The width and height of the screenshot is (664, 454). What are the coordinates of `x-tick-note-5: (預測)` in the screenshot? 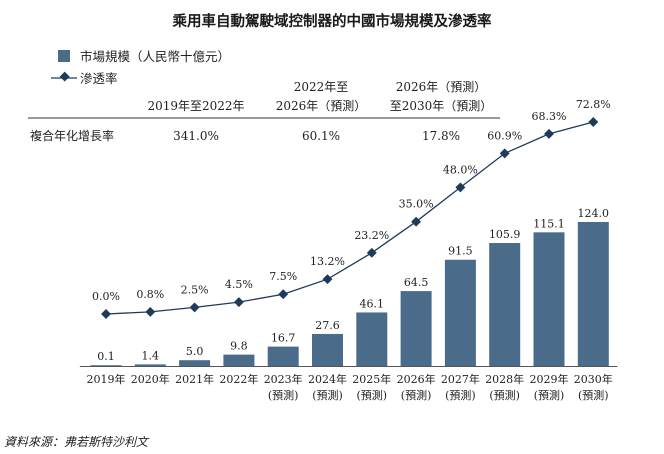 It's located at (327, 395).